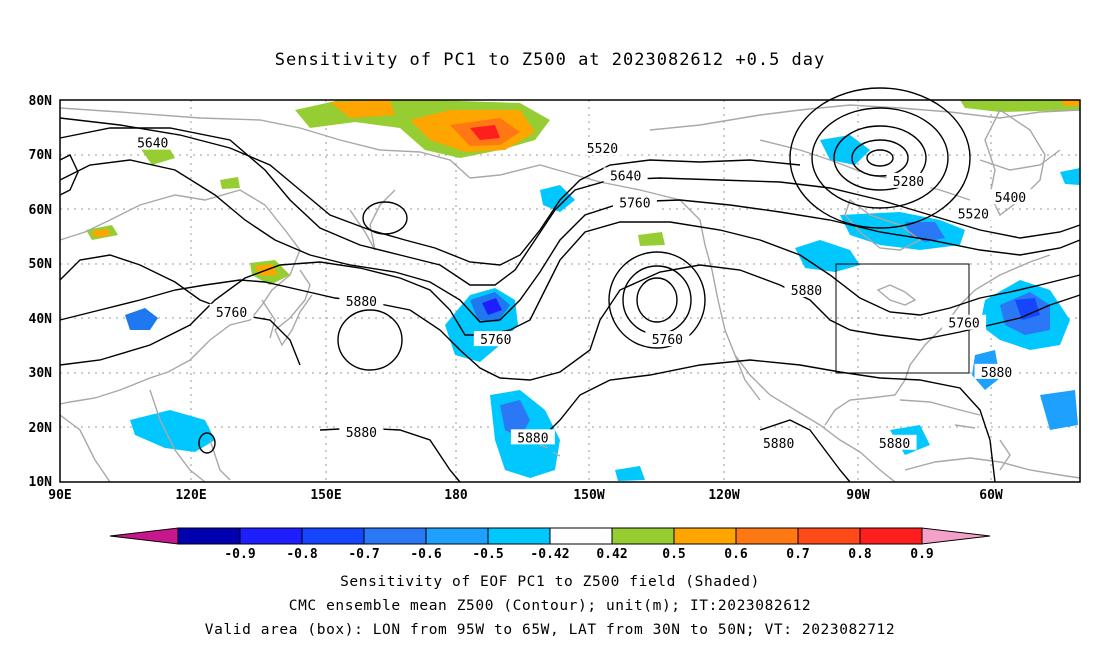 This screenshot has height=650, width=1100. I want to click on colorbar-low-triangle, so click(144, 536).